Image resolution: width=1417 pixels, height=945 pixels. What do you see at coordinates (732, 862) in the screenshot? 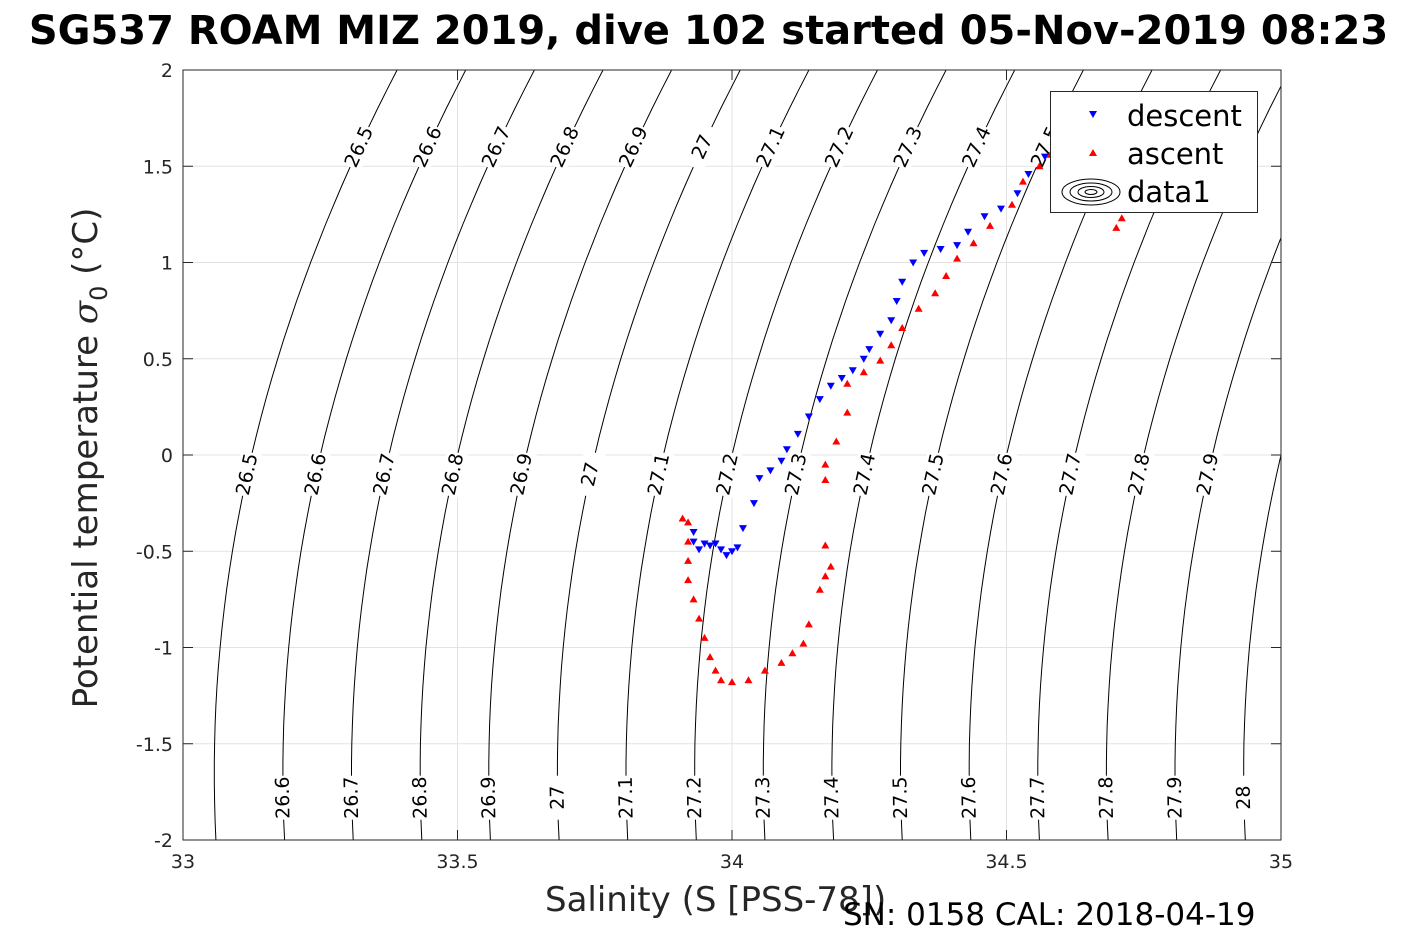
I see `x-tick-label: 34` at bounding box center [732, 862].